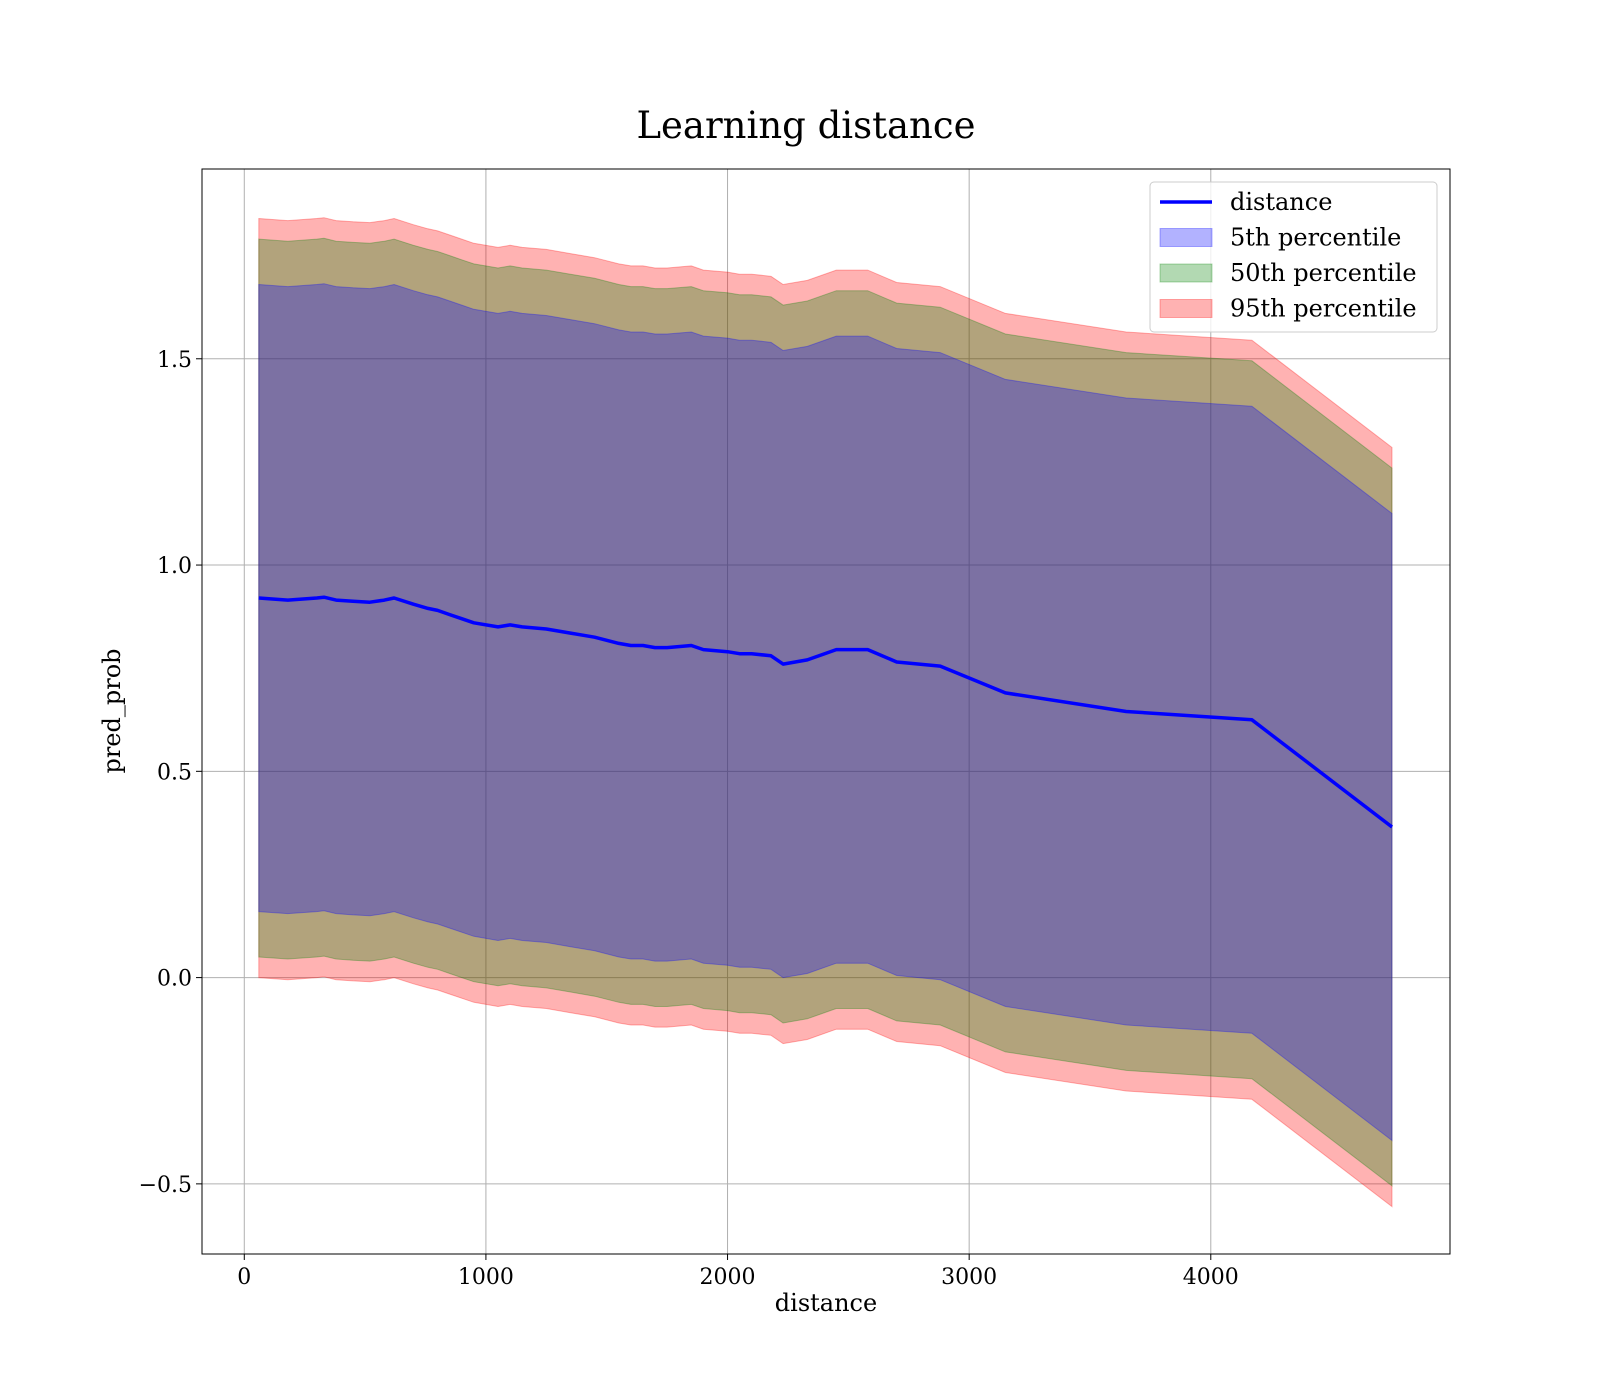  What do you see at coordinates (165, 1185) in the screenshot?
I see `y-tick-label: −0.5` at bounding box center [165, 1185].